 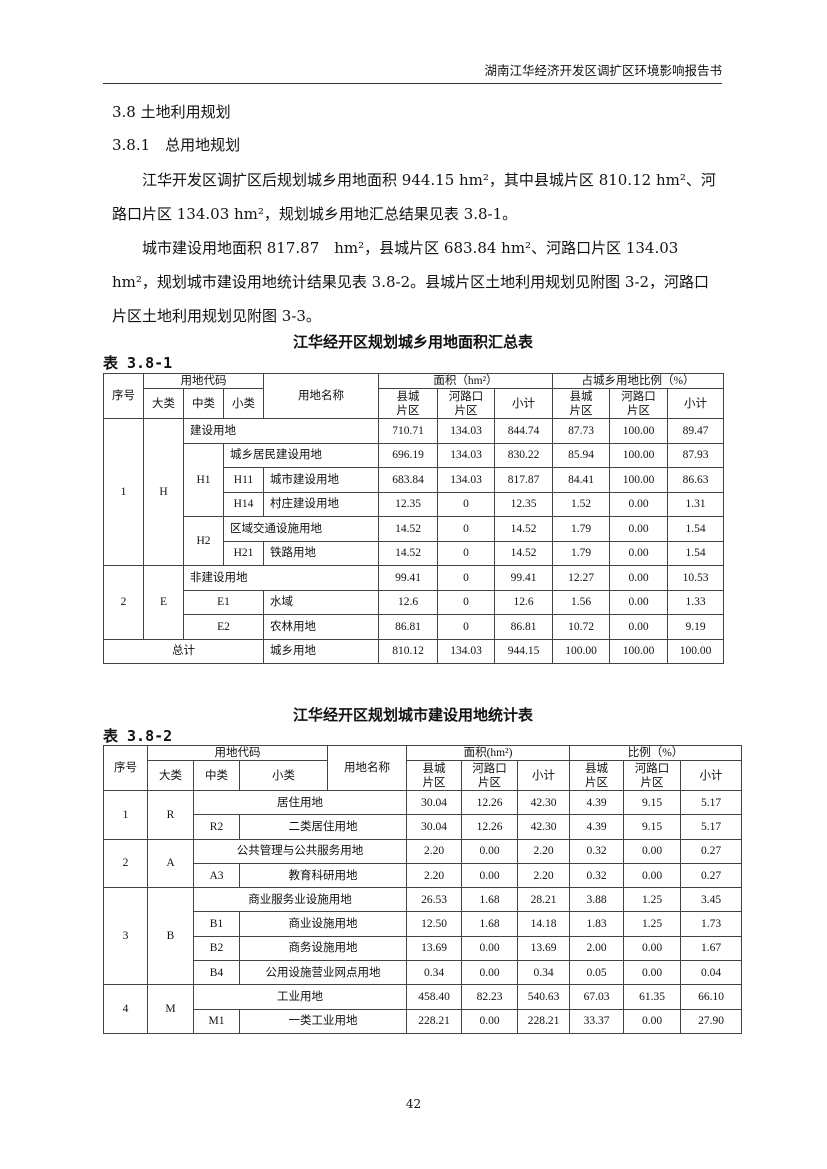 What do you see at coordinates (696, 553) in the screenshot?
I see `cell-value: 1.54` at bounding box center [696, 553].